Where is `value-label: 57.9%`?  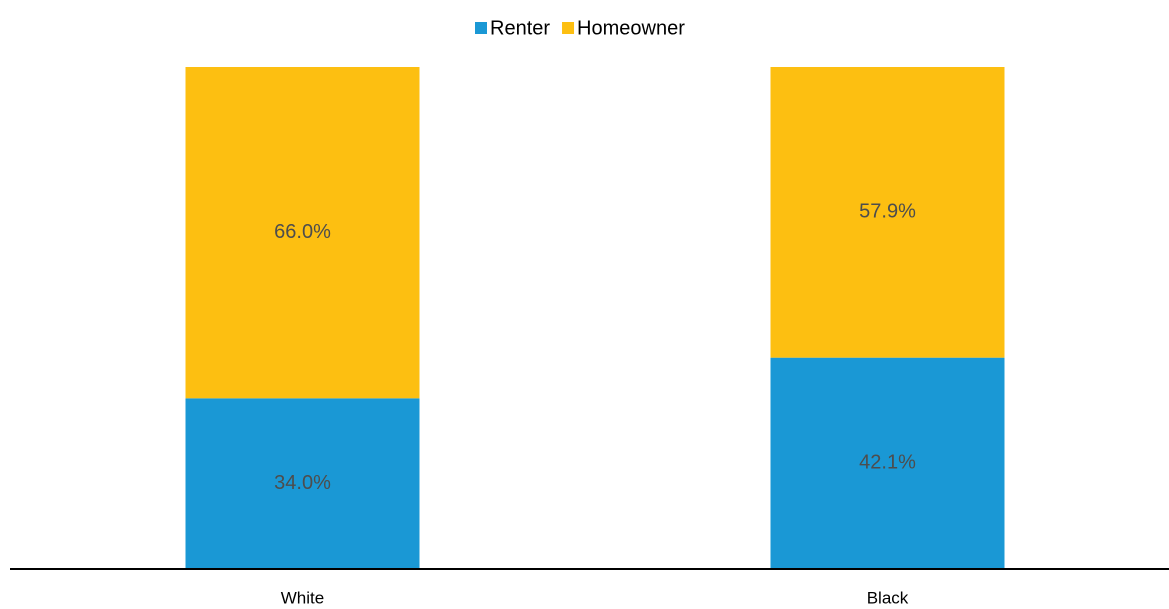
value-label: 57.9% is located at coordinates (887, 212).